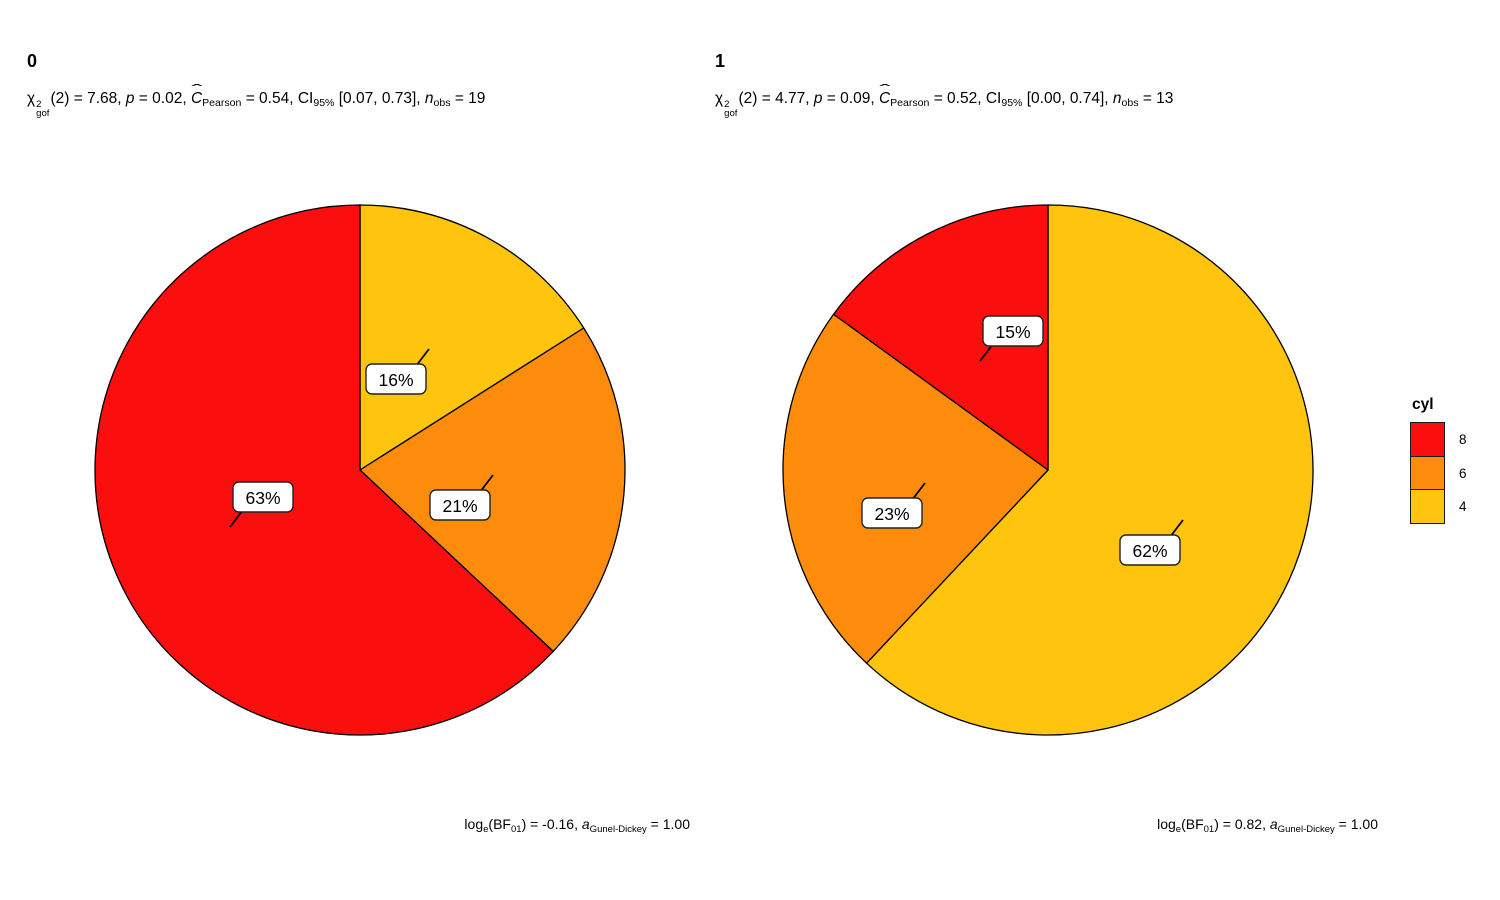 The width and height of the screenshot is (1500, 900). I want to click on slice-label-text: 62%, so click(1149, 551).